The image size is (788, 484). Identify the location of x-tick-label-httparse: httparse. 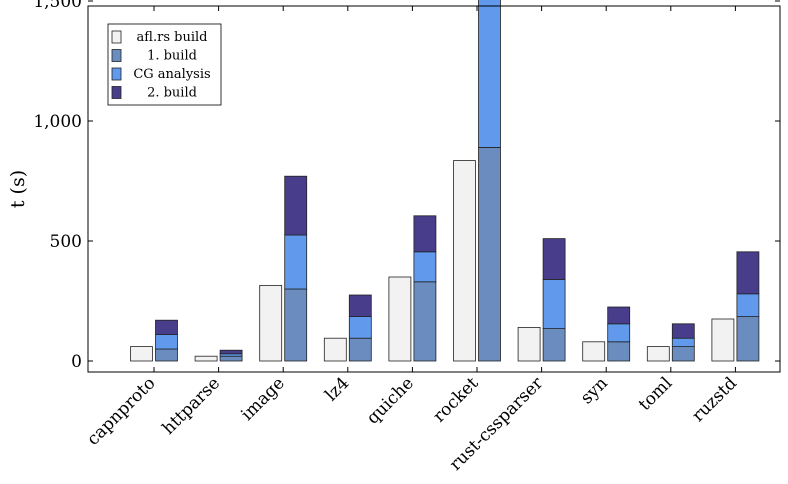
(191, 405).